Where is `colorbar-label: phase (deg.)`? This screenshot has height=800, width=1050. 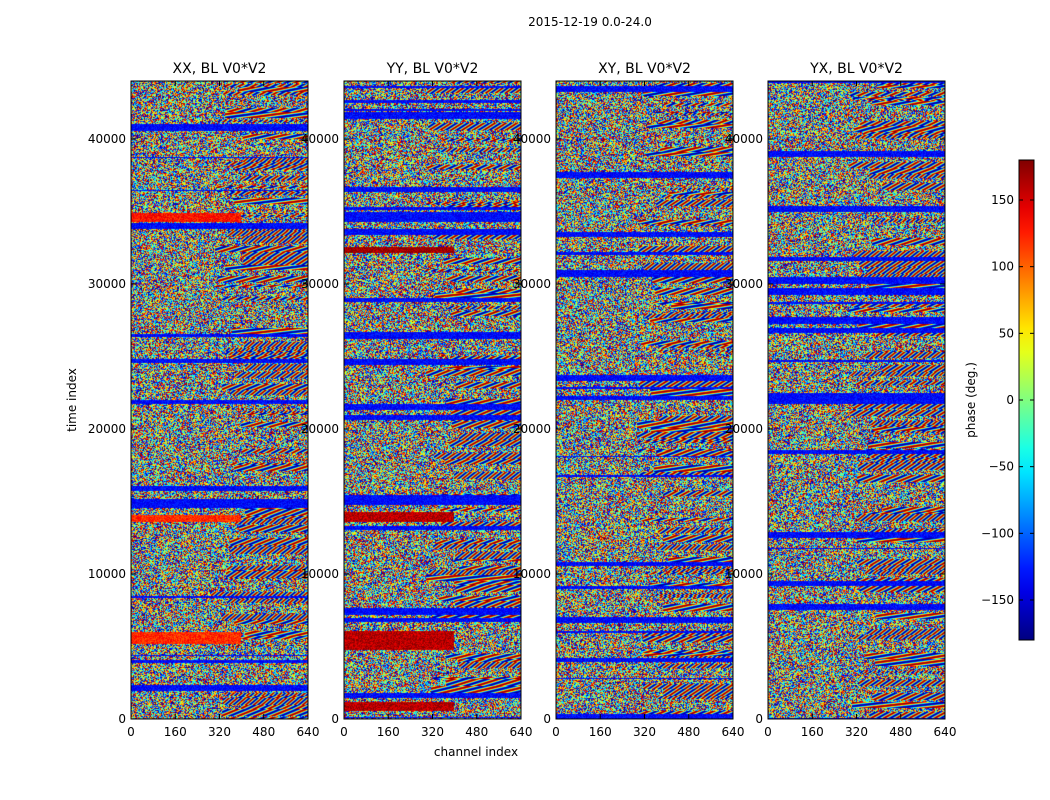
colorbar-label: phase (deg.) is located at coordinates (971, 400).